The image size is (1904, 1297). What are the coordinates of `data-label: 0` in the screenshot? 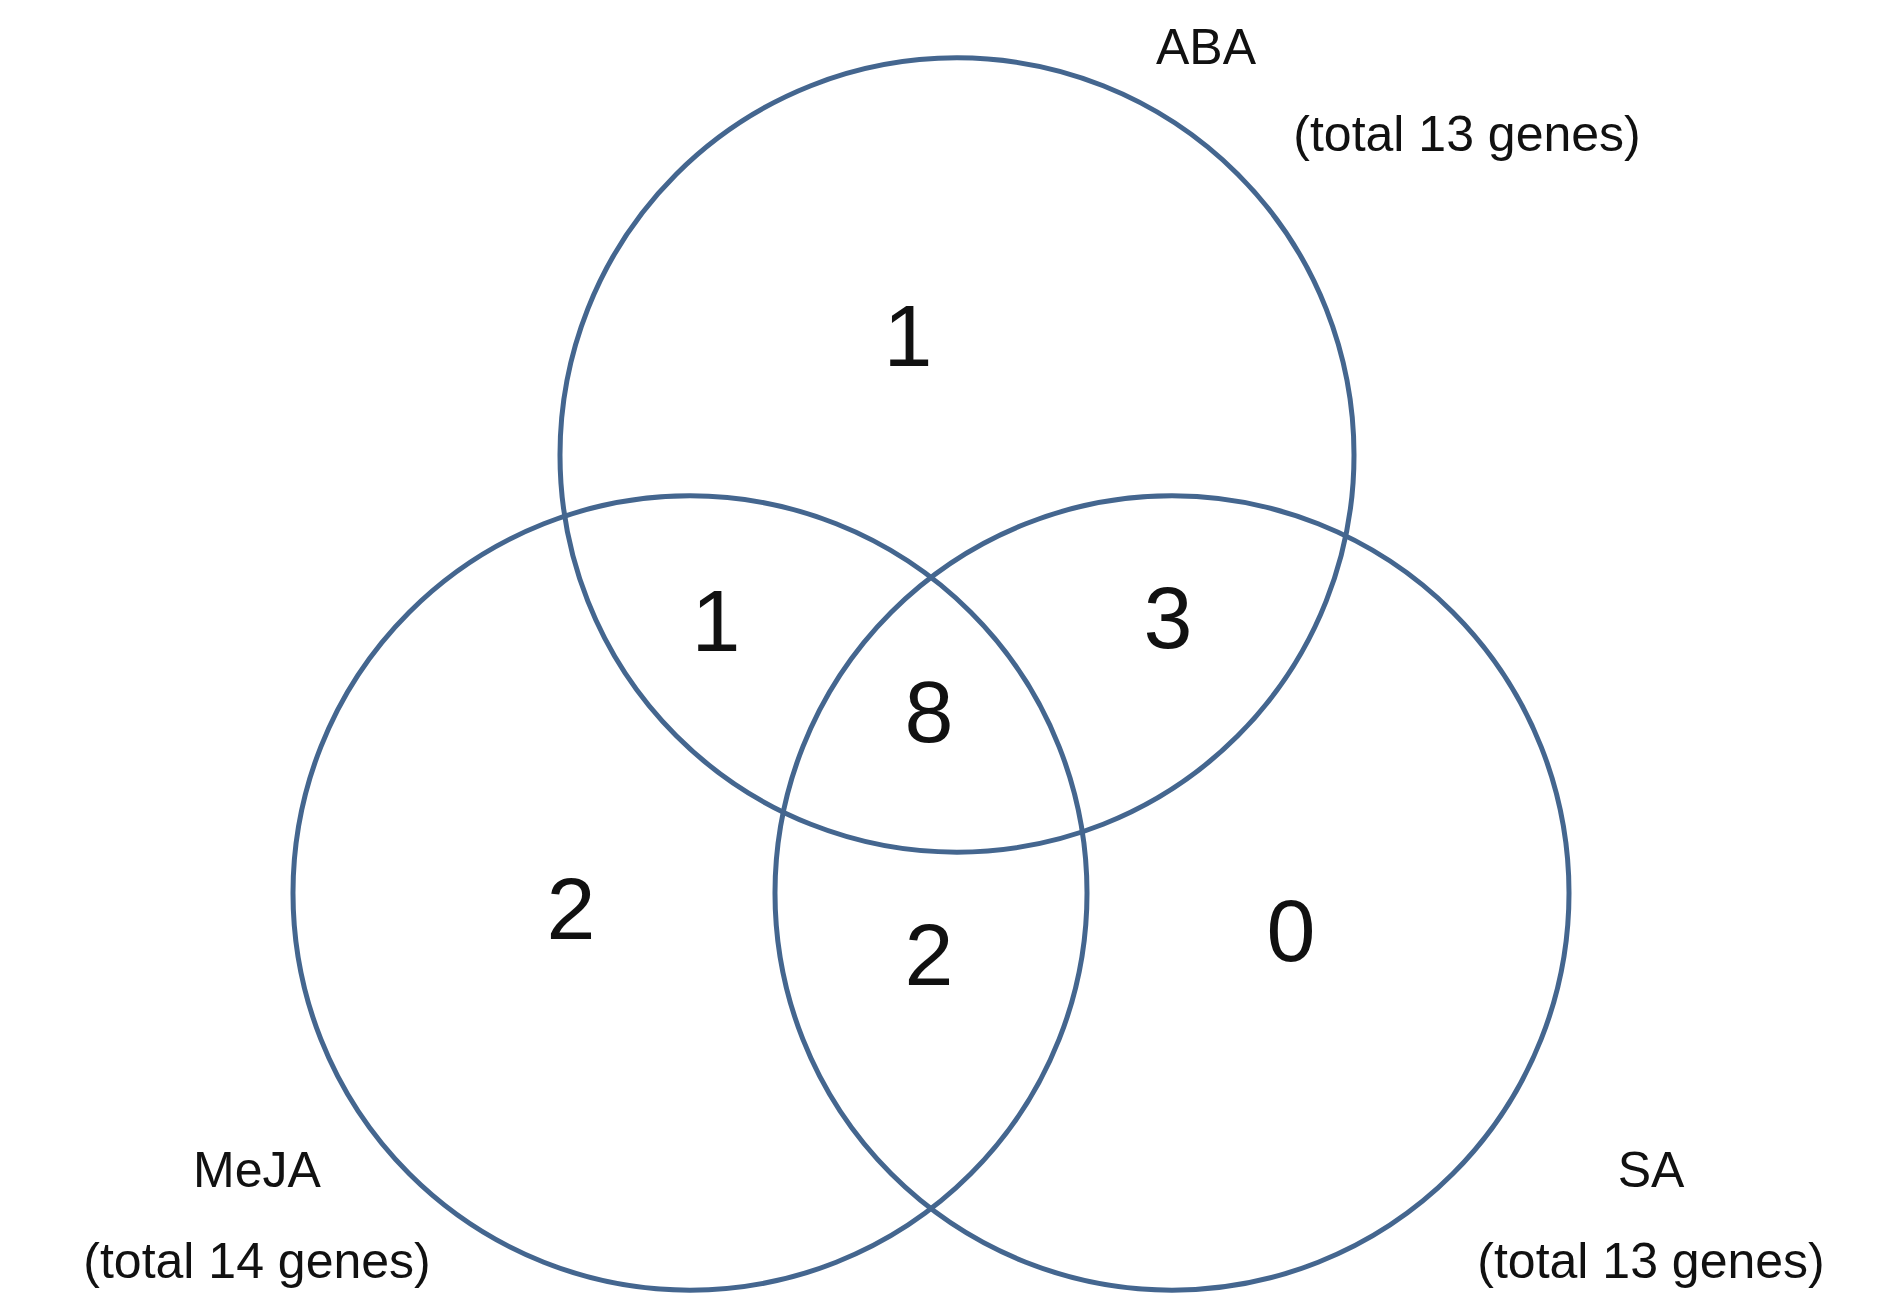 It's located at (1291, 930).